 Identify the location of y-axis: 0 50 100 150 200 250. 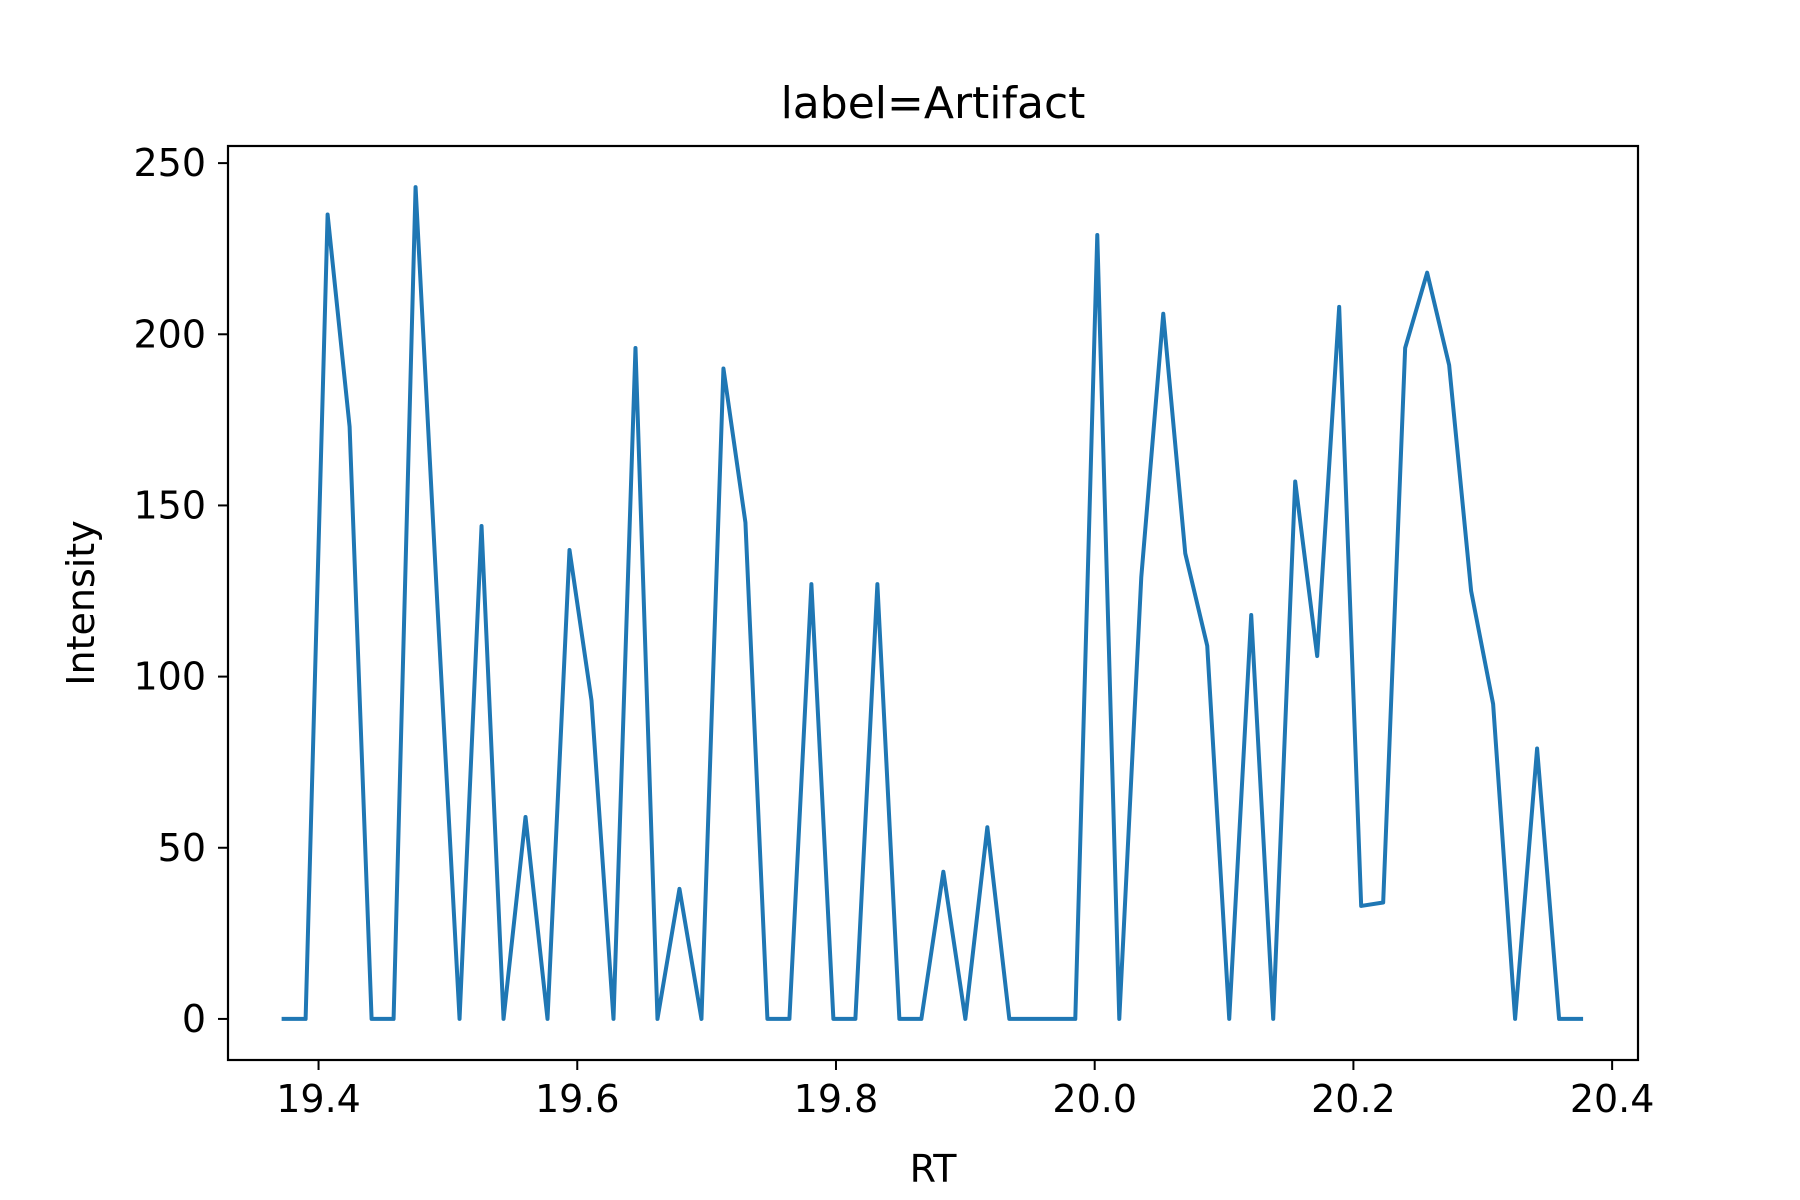
(180, 591).